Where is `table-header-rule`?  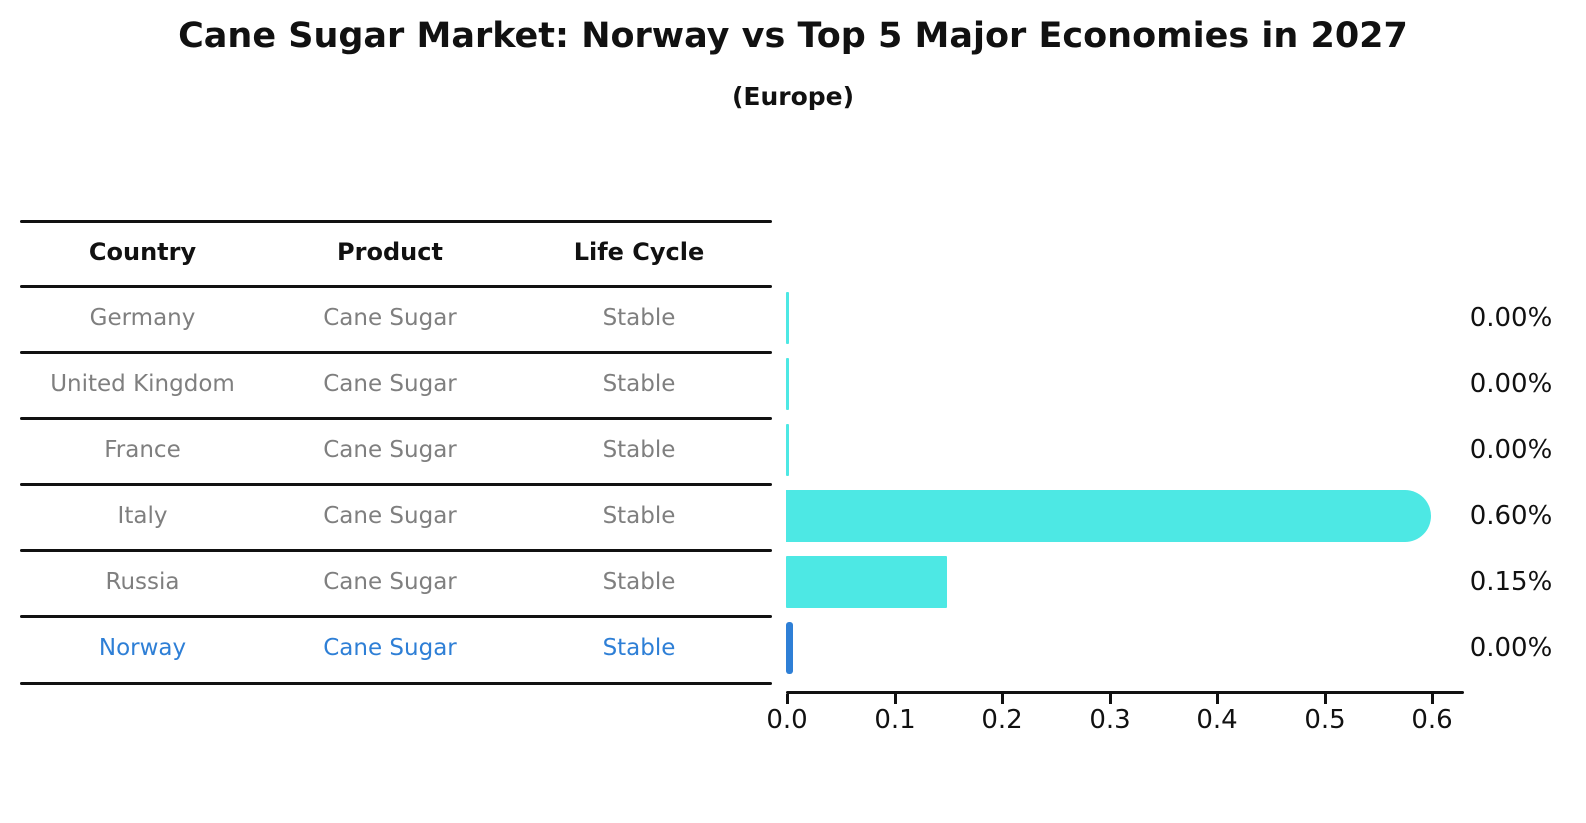 table-header-rule is located at coordinates (396, 286).